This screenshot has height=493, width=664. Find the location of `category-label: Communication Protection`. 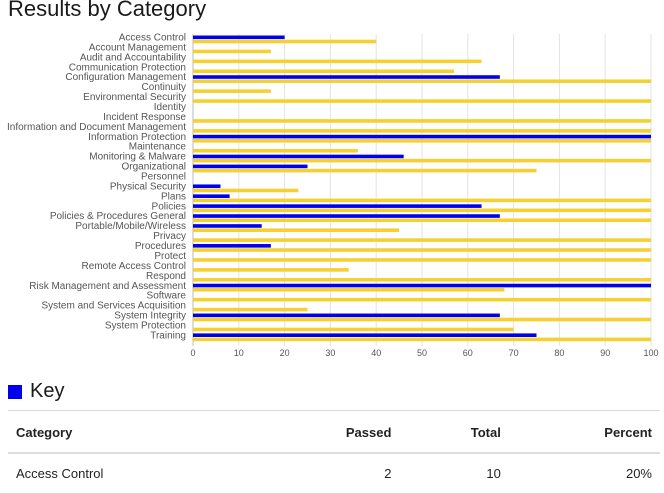

category-label: Communication Protection is located at coordinates (127, 67).